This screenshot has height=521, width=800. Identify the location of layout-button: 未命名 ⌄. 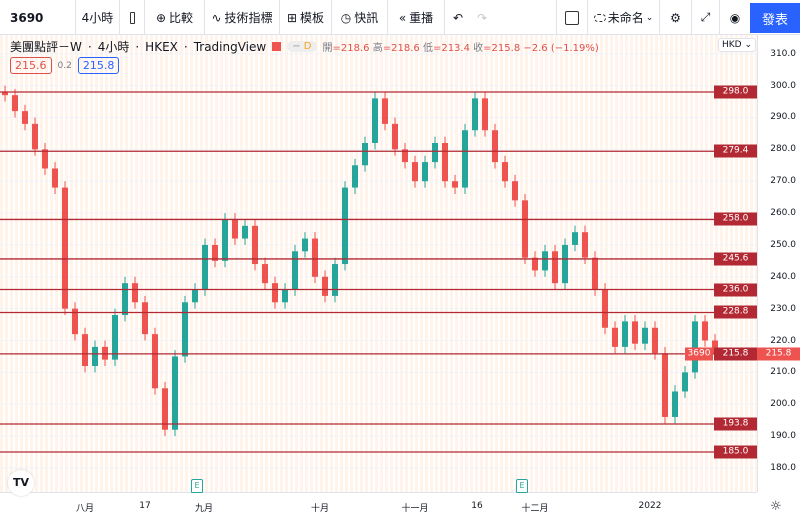
(624, 17).